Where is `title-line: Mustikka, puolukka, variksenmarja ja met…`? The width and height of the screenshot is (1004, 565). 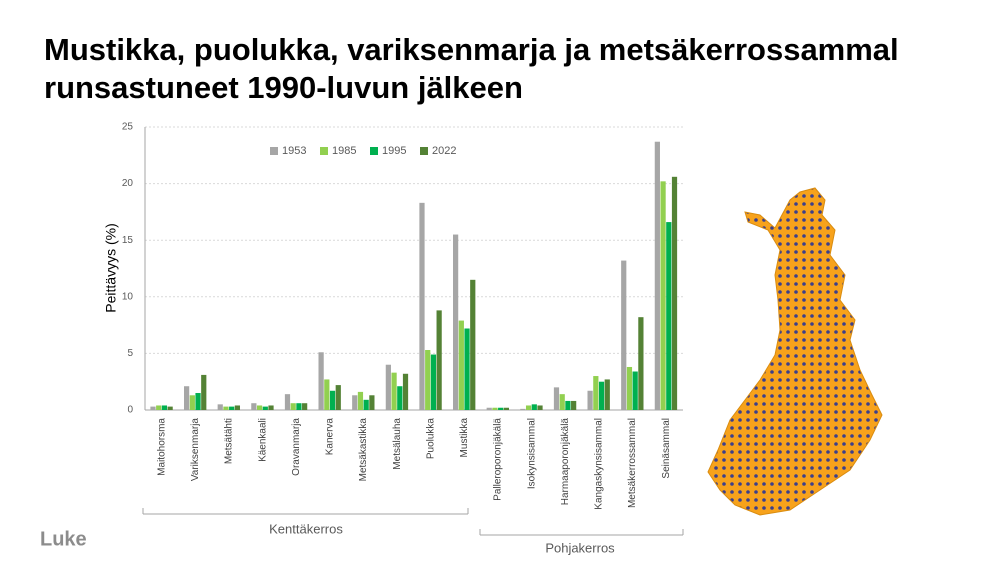 title-line: Mustikka, puolukka, variksenmarja ja met… is located at coordinates (471, 49).